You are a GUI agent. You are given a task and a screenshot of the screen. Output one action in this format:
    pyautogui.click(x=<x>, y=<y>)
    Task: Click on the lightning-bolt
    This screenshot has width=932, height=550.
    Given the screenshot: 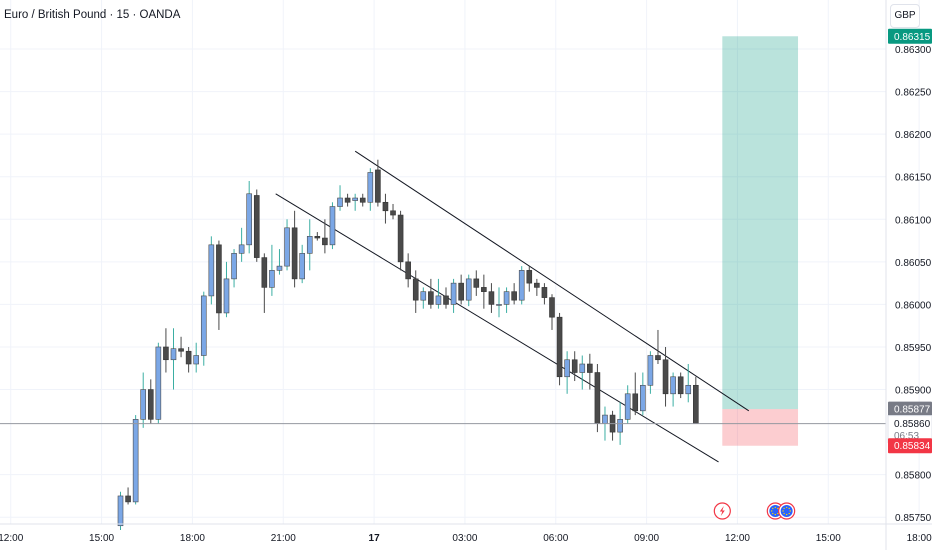 What is the action you would take?
    pyautogui.click(x=722, y=511)
    